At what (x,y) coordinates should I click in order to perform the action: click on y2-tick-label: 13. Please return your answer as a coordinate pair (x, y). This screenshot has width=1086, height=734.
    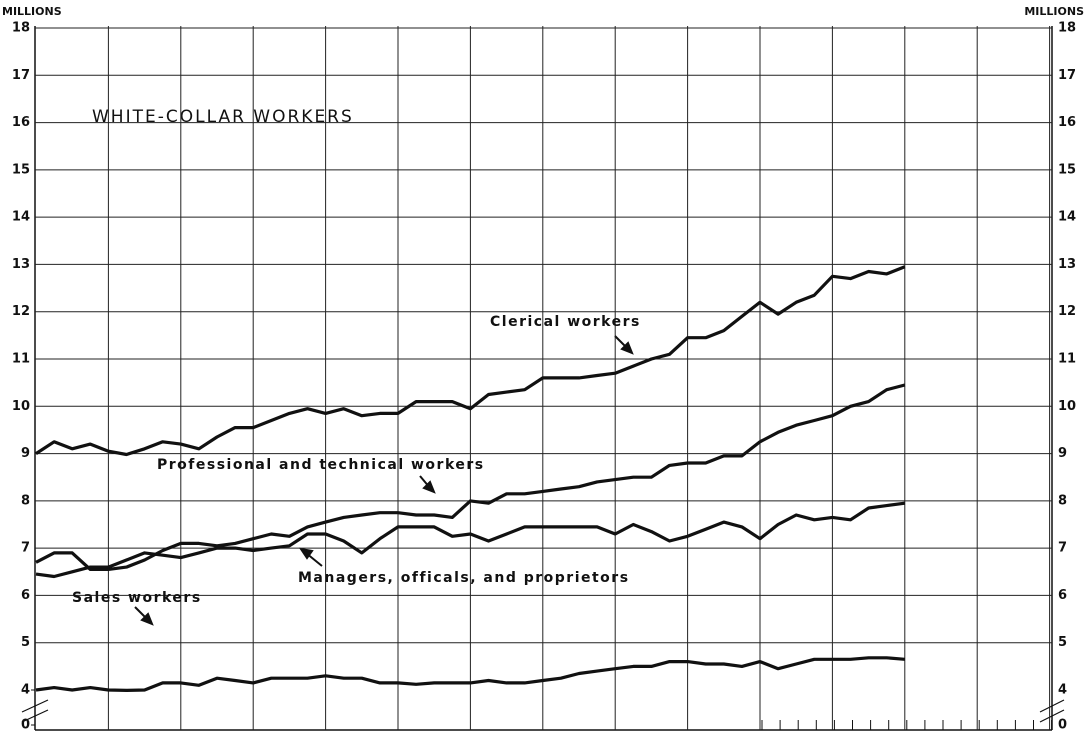
    Looking at the image, I should click on (1067, 264).